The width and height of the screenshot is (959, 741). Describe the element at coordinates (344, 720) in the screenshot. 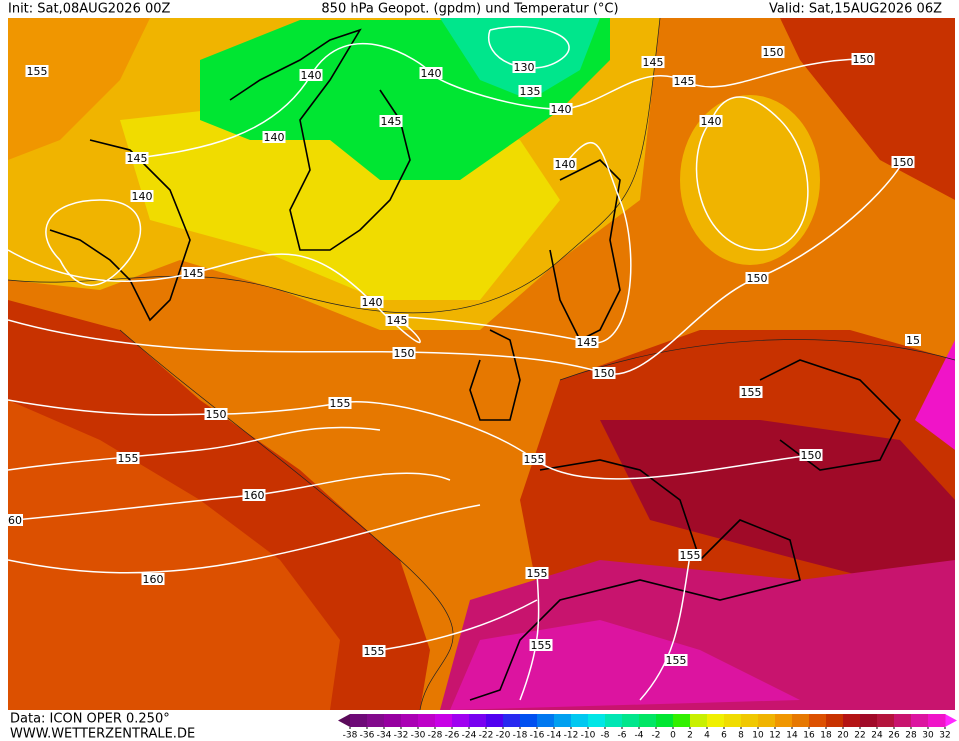

I see `colorbar-under-arrow` at that location.